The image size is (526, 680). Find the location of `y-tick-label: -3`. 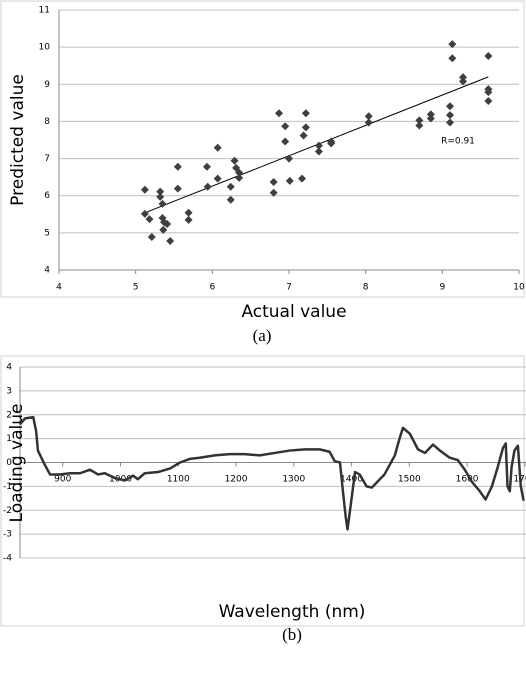

y-tick-label: -3 is located at coordinates (7, 535).